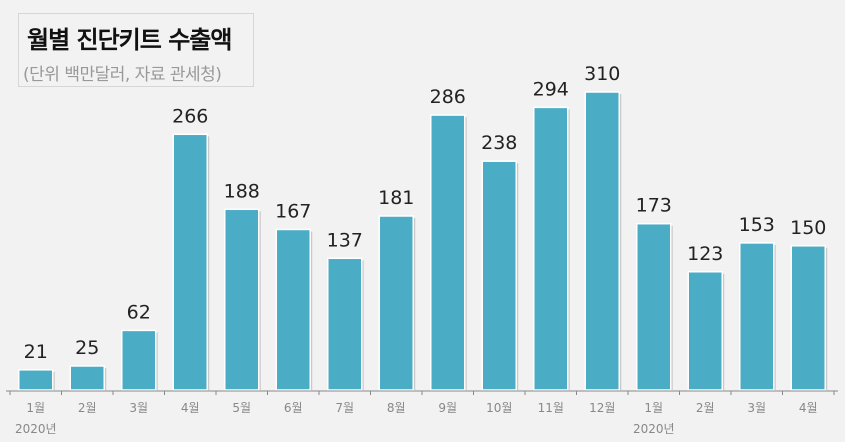 This screenshot has width=845, height=442. I want to click on data-label: 188, so click(242, 191).